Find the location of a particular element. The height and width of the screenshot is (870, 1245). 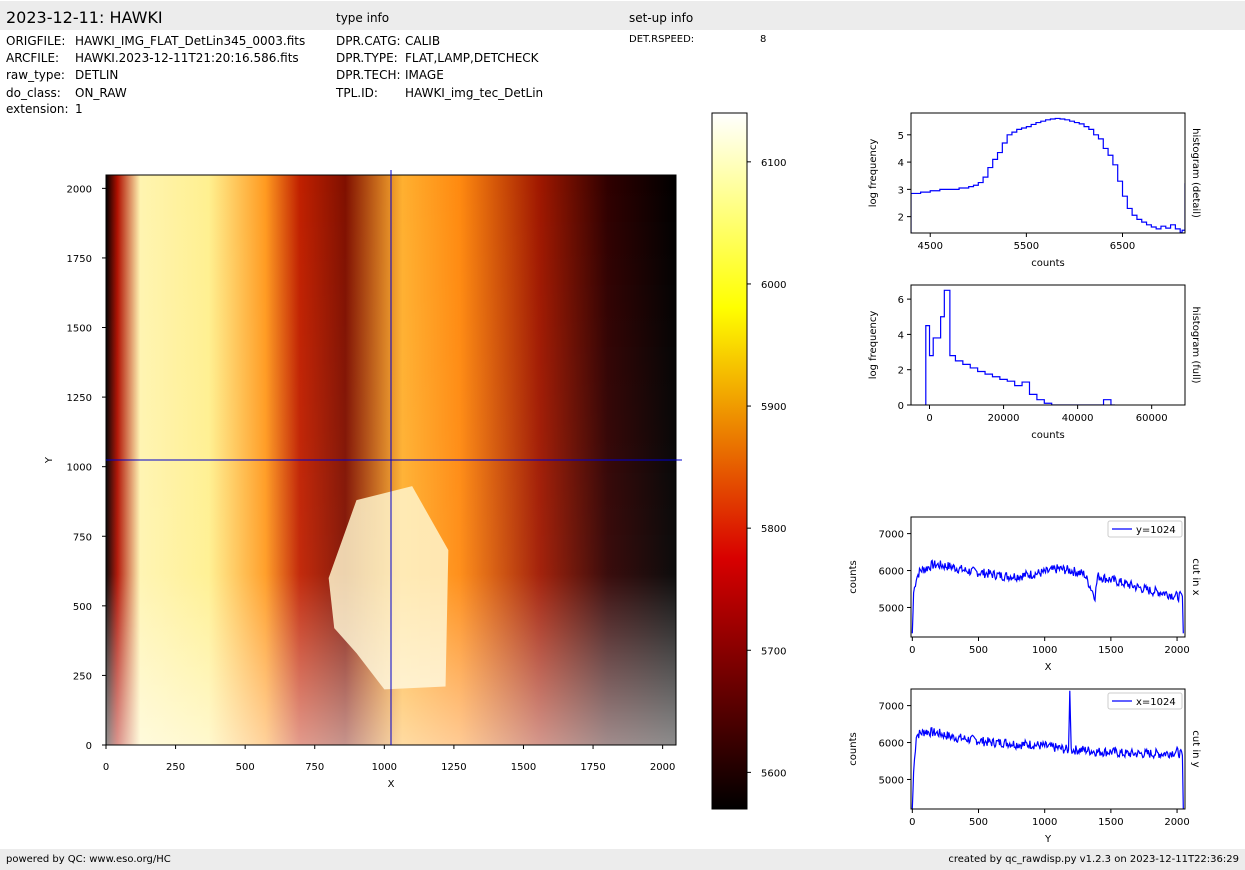

y-tick-label: 1750 is located at coordinates (79, 259).